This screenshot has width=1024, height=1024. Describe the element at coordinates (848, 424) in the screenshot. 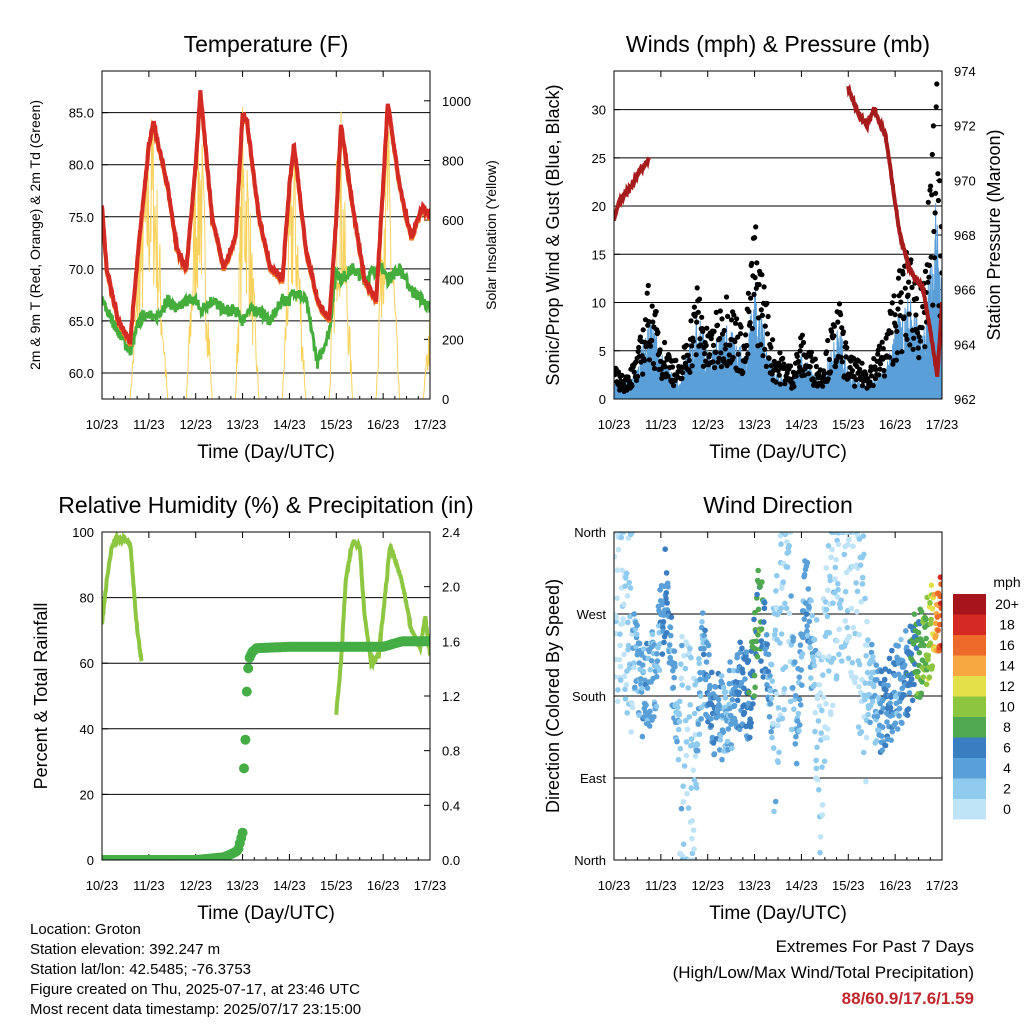

I see `wind-xtick-label: 15/23` at that location.